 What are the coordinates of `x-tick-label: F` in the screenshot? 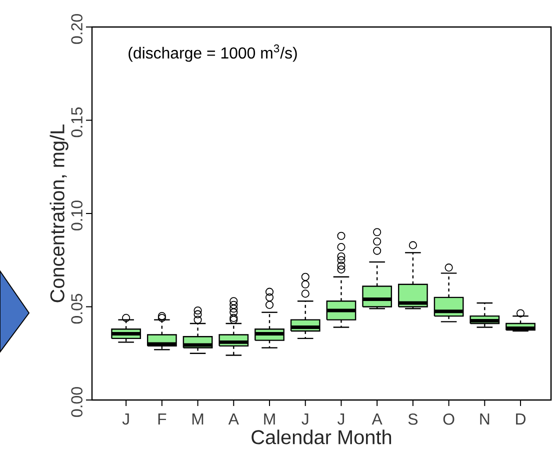 It's located at (162, 419).